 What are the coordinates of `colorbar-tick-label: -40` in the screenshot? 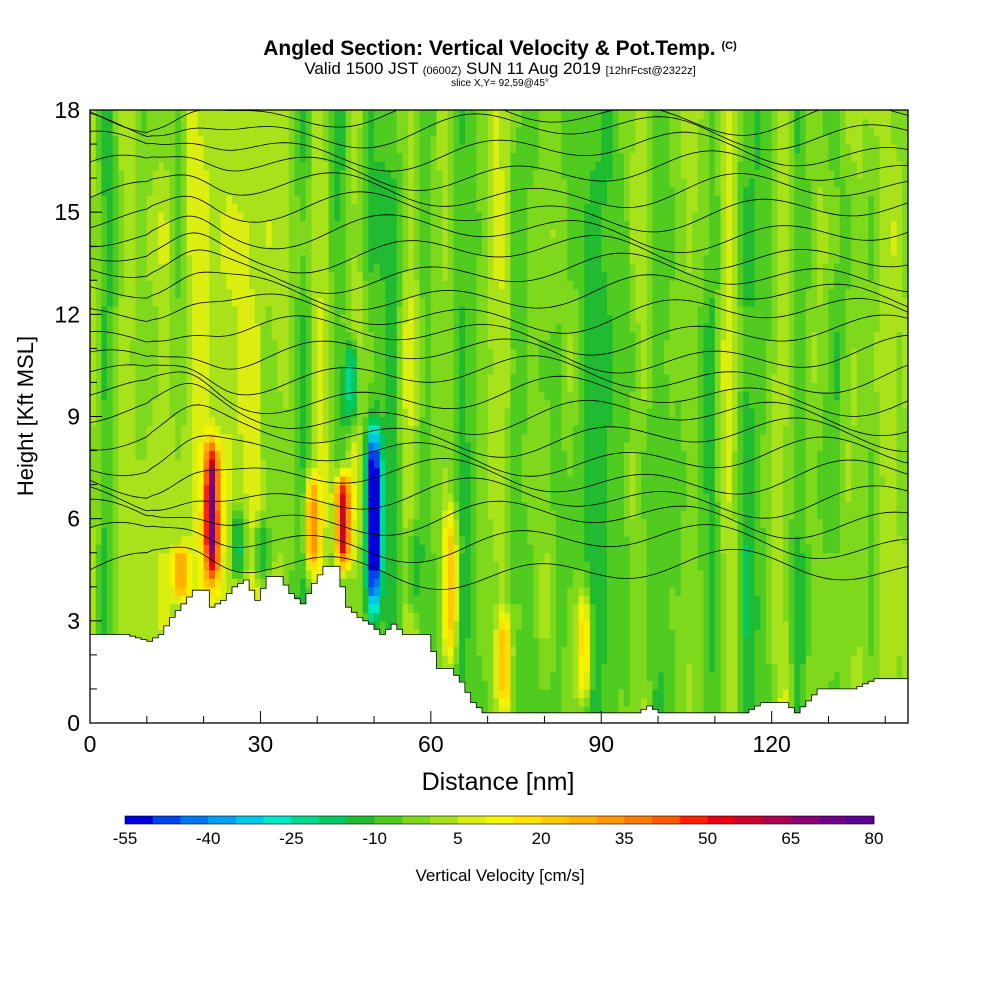 It's located at (208, 838).